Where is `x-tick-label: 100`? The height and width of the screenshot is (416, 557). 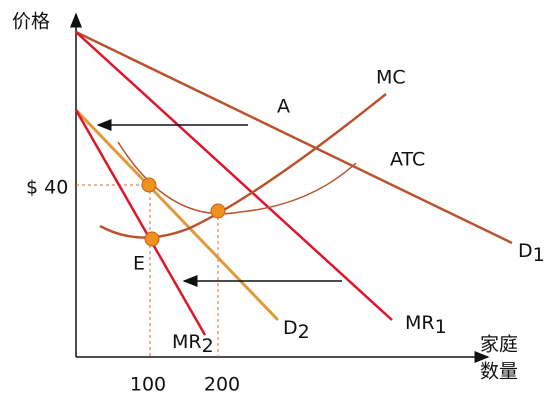
x-tick-label: 100 is located at coordinates (148, 385).